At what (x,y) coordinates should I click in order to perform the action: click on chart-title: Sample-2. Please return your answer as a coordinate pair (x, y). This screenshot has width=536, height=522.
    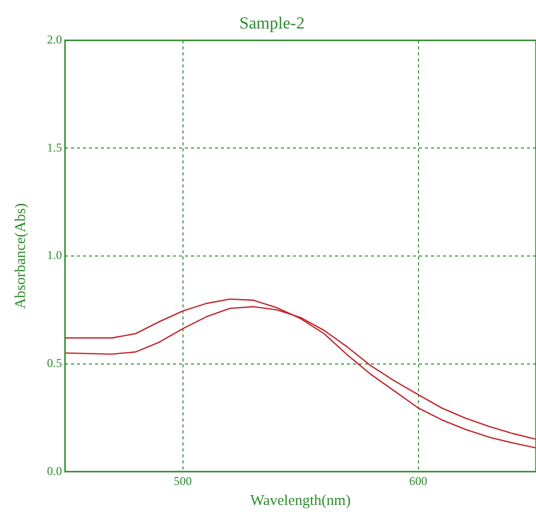
    Looking at the image, I should click on (272, 23).